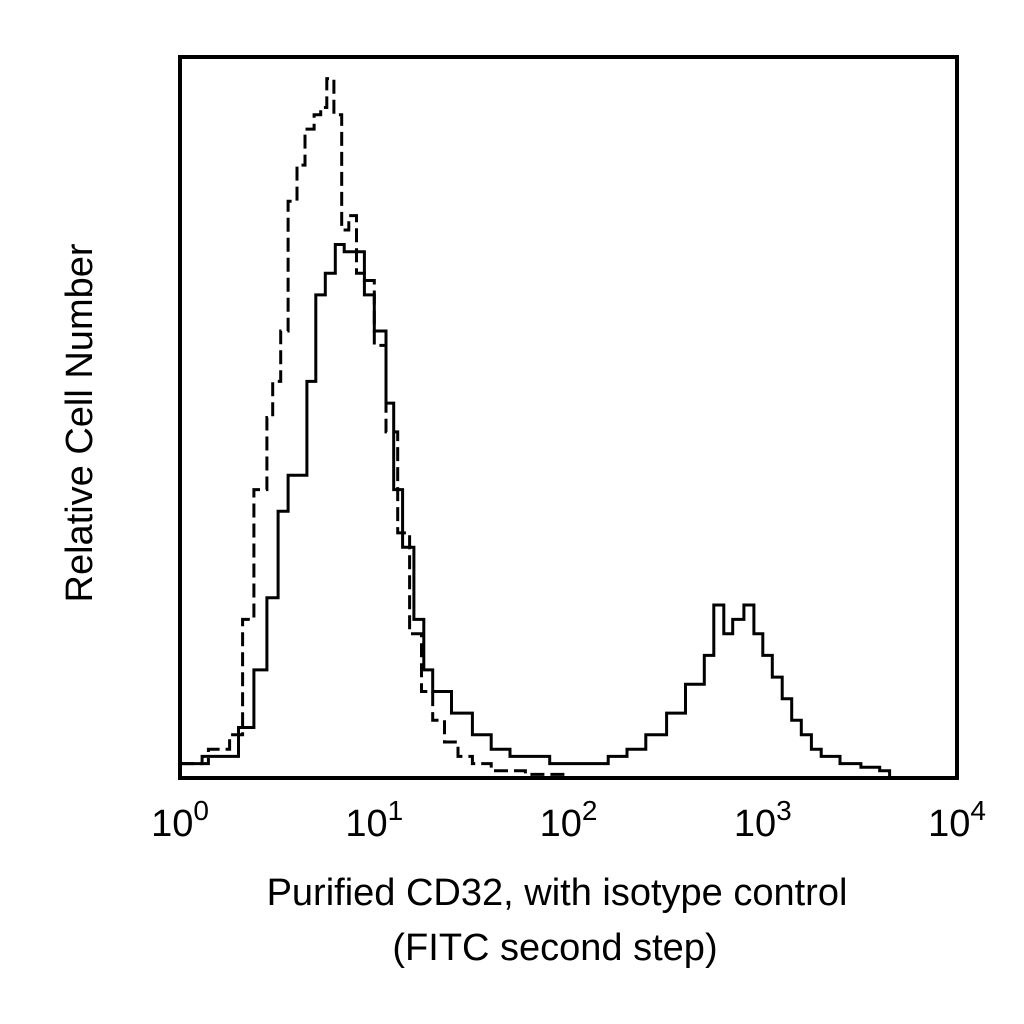  I want to click on x-tick-label: 10², so click(569, 820).